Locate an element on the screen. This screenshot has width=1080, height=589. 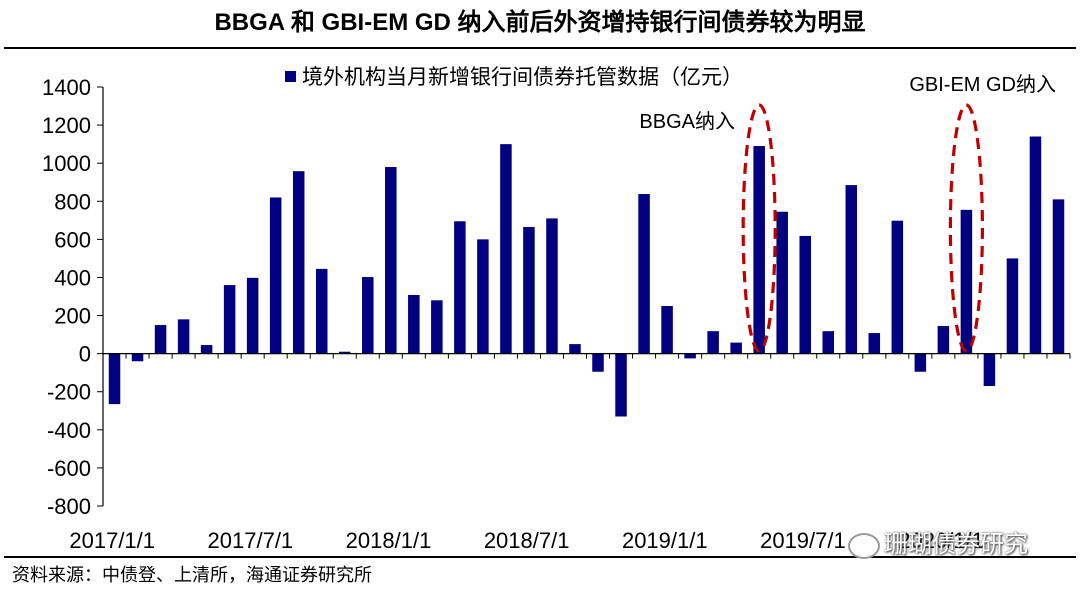
chart-title: BBGA 和 GBI-EM GD 纳入前后外资增持银行间债券较为明显 is located at coordinates (540, 22).